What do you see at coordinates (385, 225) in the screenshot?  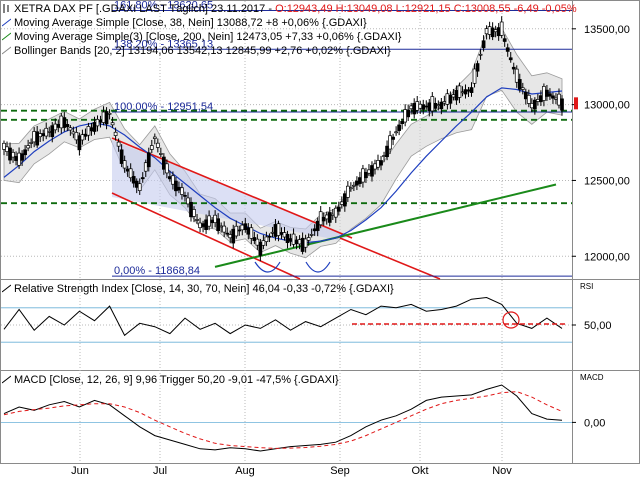 I see `ma200-line` at bounding box center [385, 225].